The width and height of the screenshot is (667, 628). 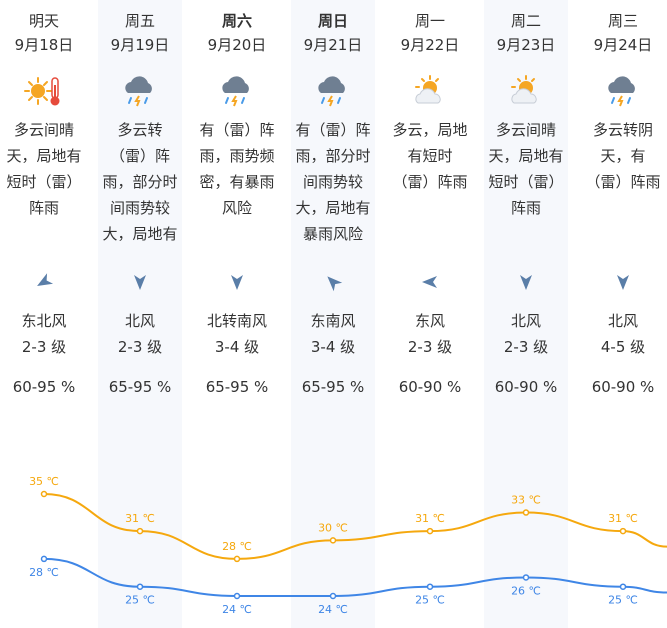 I want to click on weekday-label: 明天, so click(x=43, y=21).